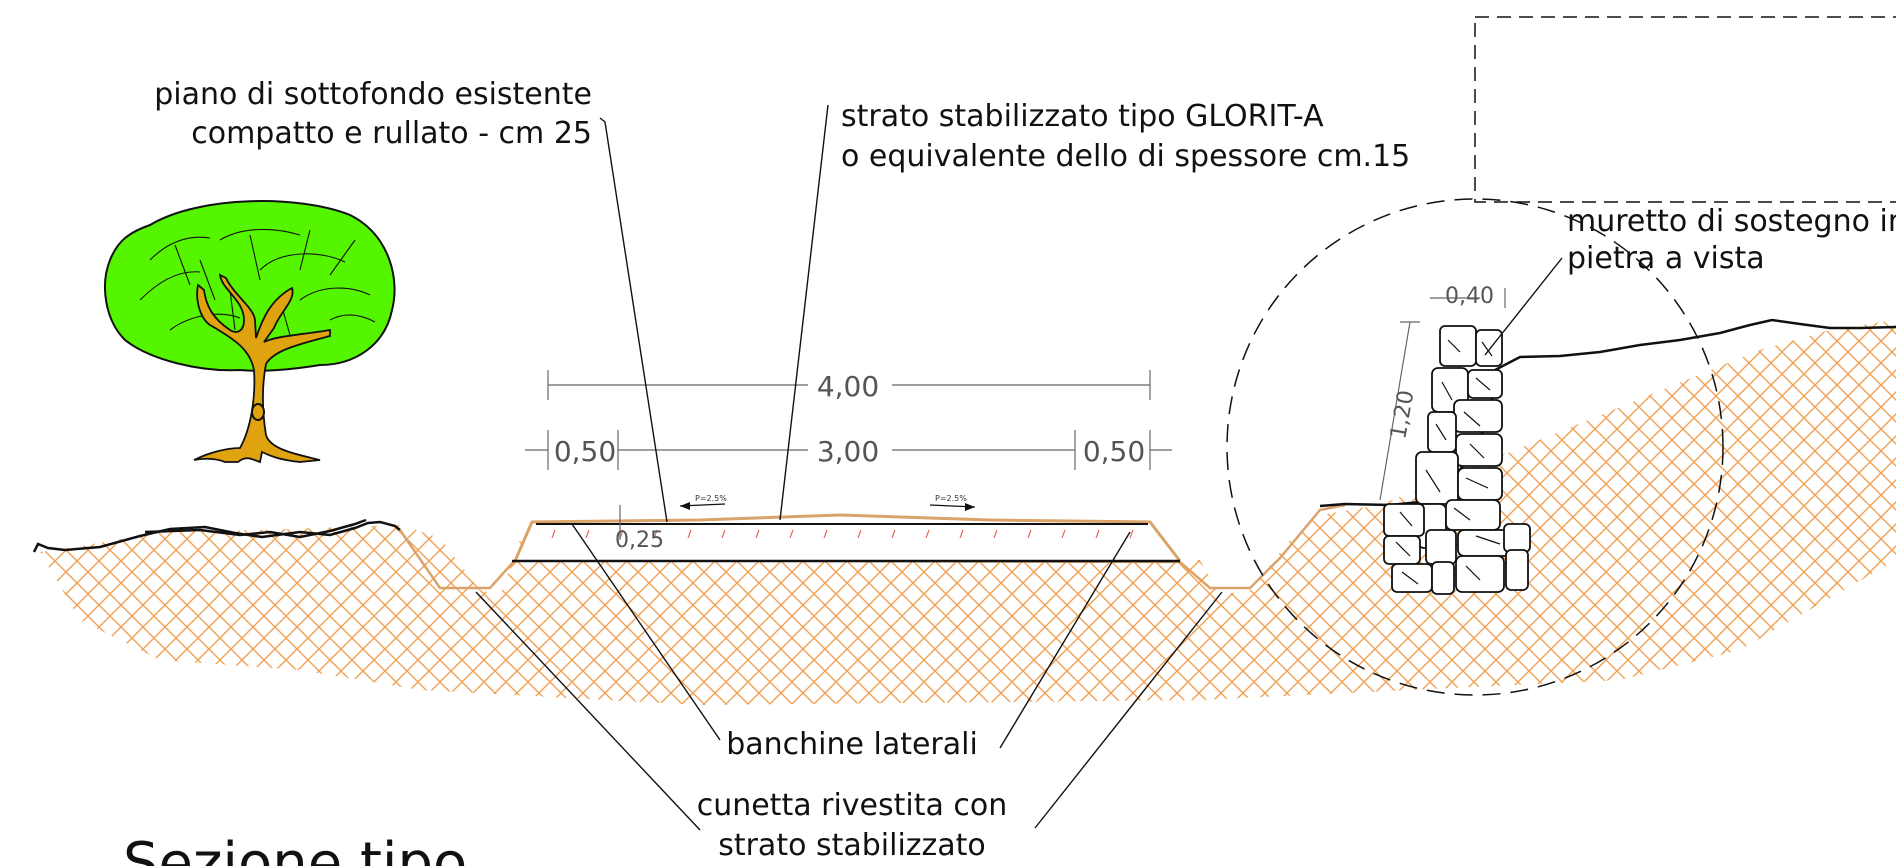  What do you see at coordinates (639, 540) in the screenshot?
I see `dim-layer-thickness: 0,25` at bounding box center [639, 540].